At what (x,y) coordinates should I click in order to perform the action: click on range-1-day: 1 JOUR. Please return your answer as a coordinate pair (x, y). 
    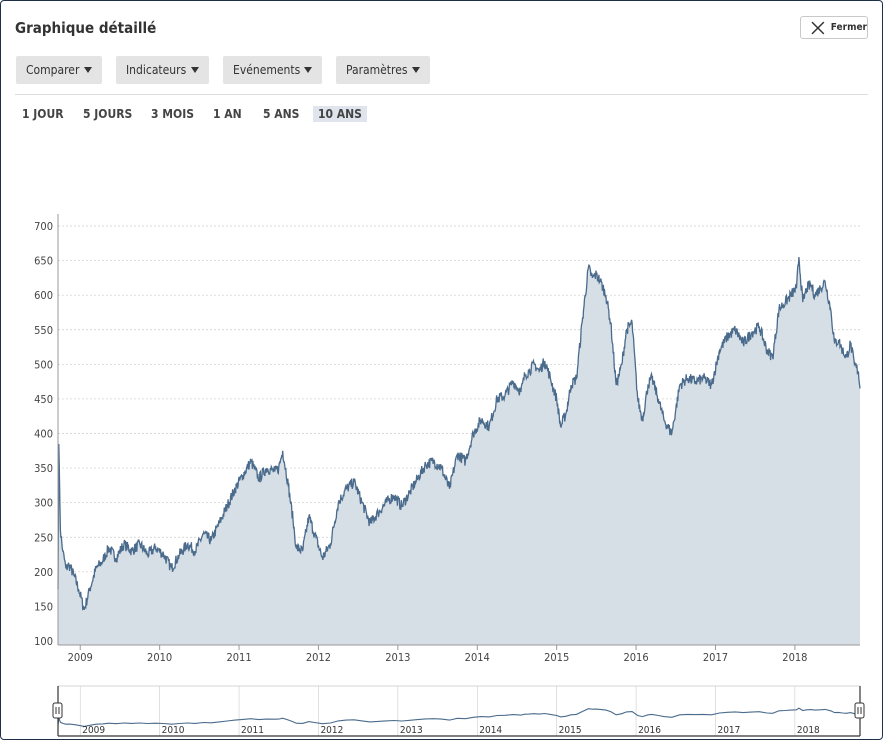
    Looking at the image, I should click on (43, 114).